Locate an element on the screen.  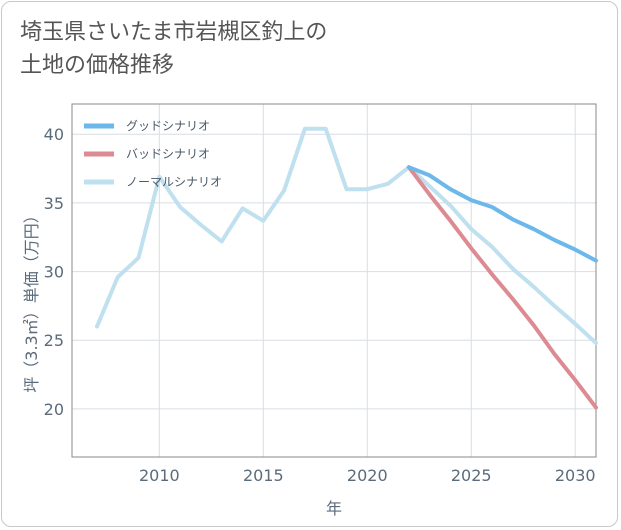
legend-label: グッドシナリオ is located at coordinates (168, 126).